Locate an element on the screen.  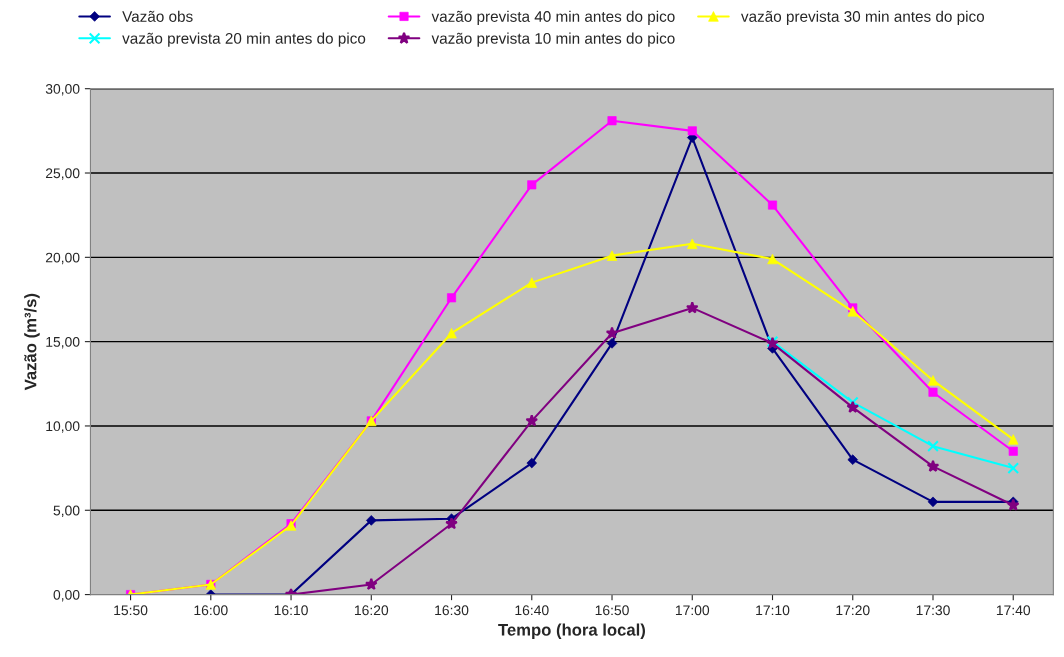
y-tick-label: 30,00 is located at coordinates (62, 90).